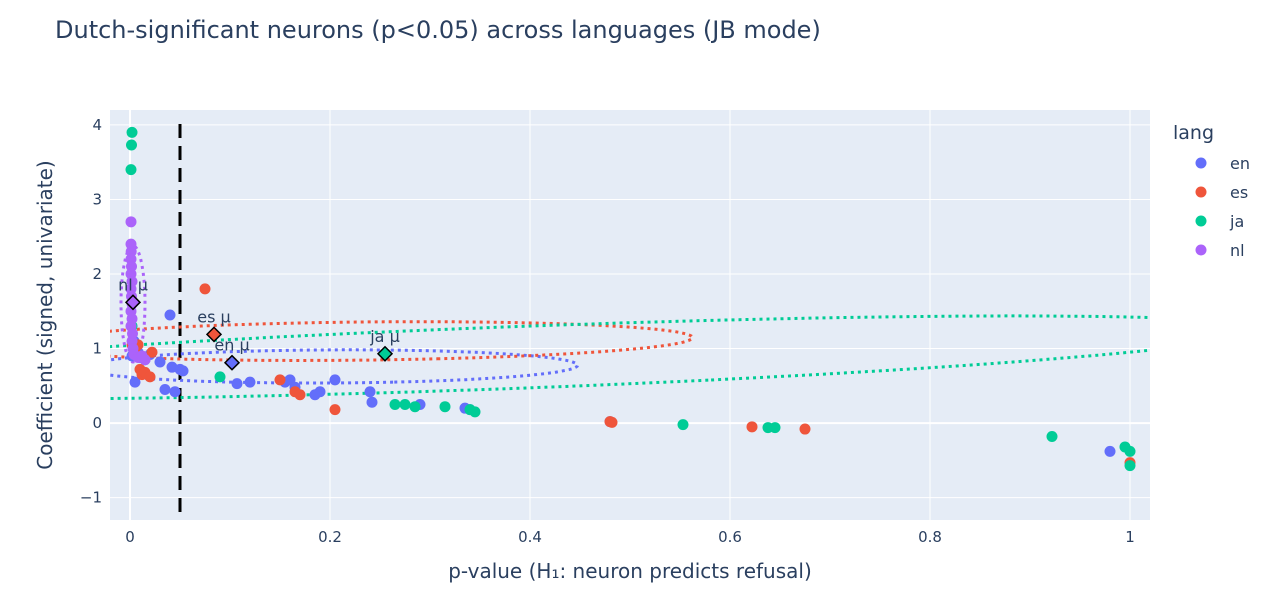  What do you see at coordinates (1201, 221) in the screenshot?
I see `legend-marker-ja` at bounding box center [1201, 221].